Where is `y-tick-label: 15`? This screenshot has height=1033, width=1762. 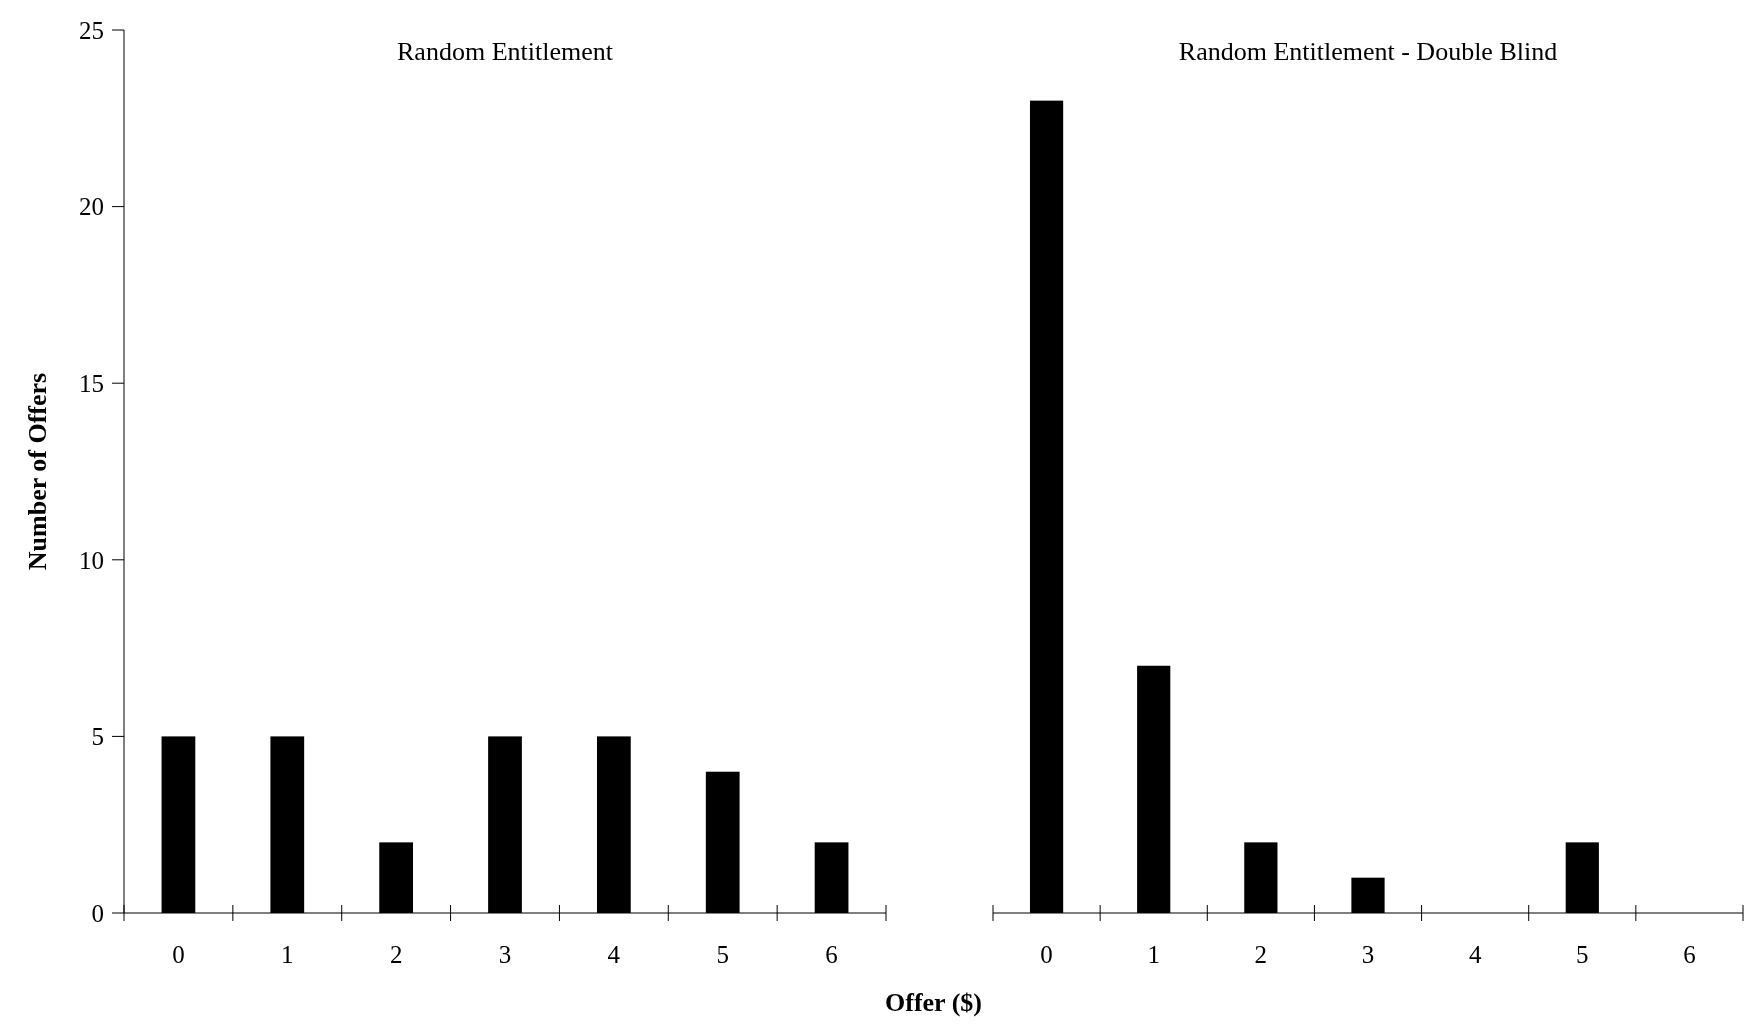
y-tick-label: 15 is located at coordinates (91, 383).